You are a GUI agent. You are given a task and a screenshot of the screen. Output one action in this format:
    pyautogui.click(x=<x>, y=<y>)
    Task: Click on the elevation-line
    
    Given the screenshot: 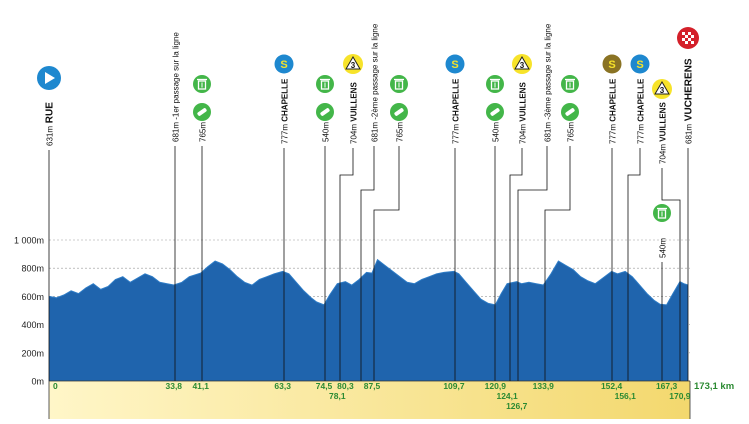 What is the action you would take?
    pyautogui.click(x=368, y=282)
    